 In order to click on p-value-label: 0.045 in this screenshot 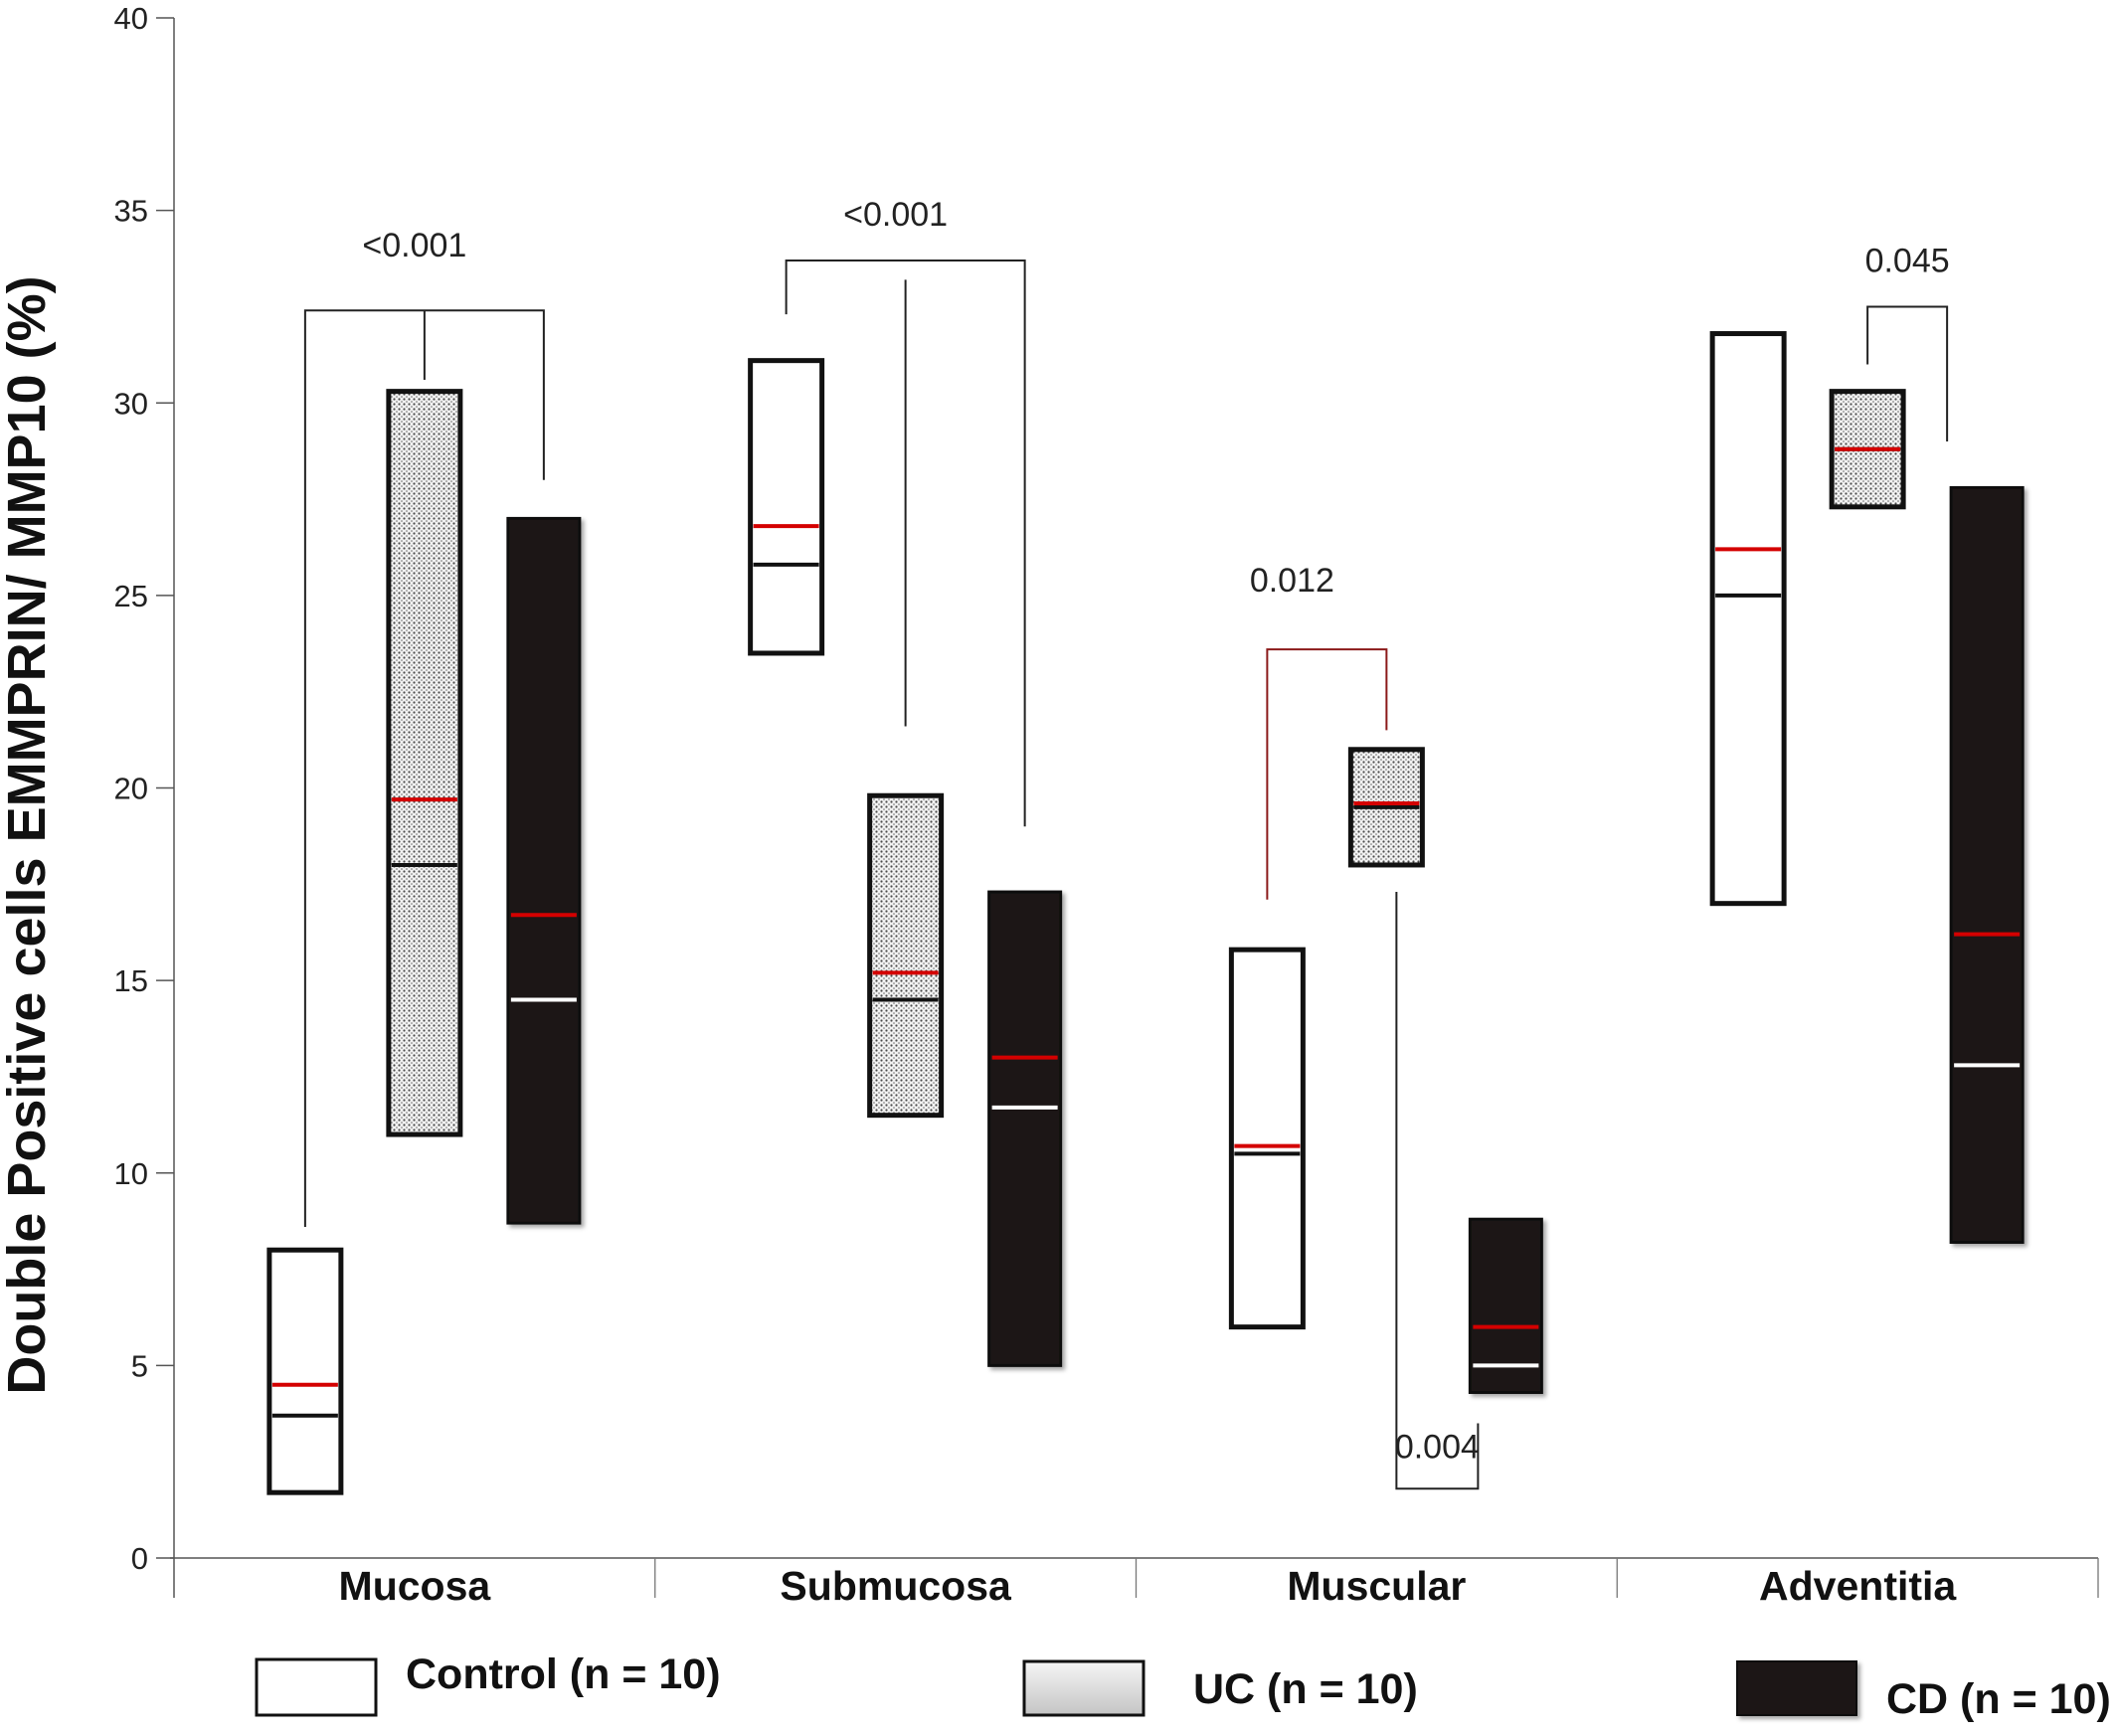, I will do `click(1908, 261)`.